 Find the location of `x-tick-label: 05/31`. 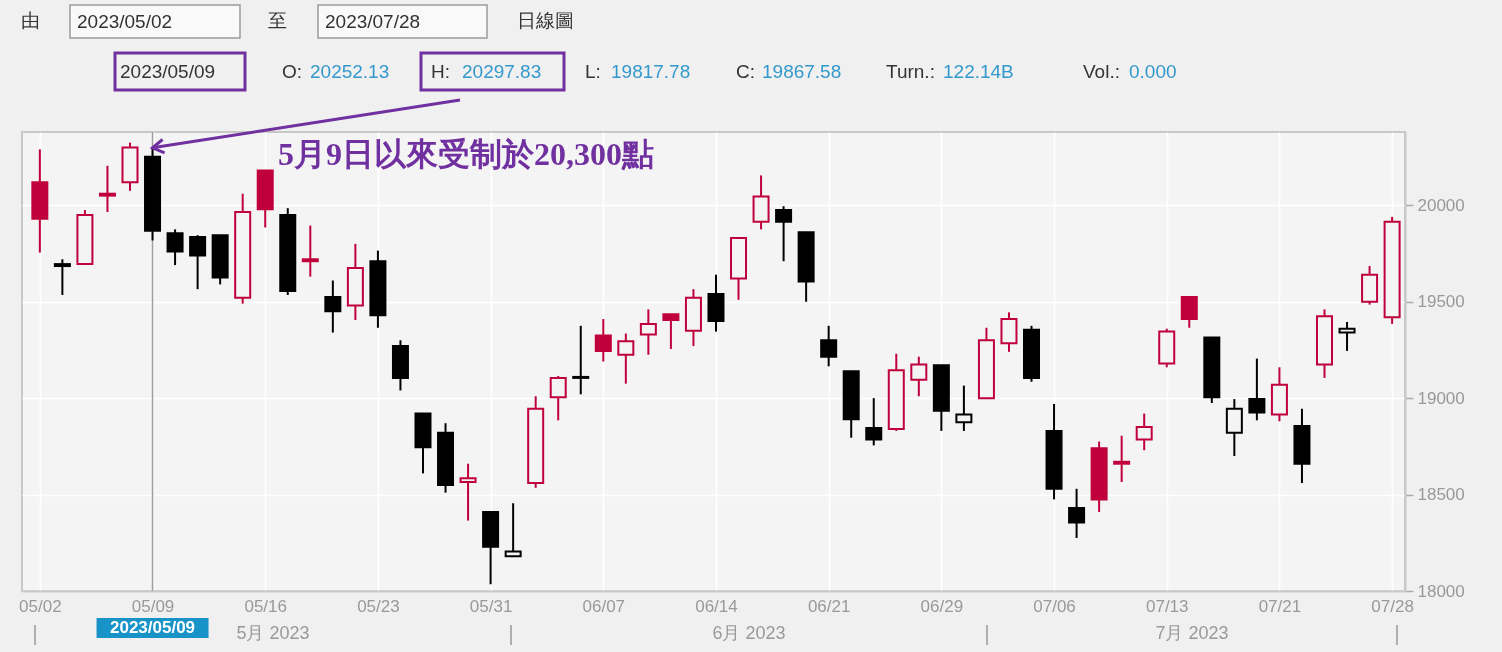

x-tick-label: 05/31 is located at coordinates (491, 606).